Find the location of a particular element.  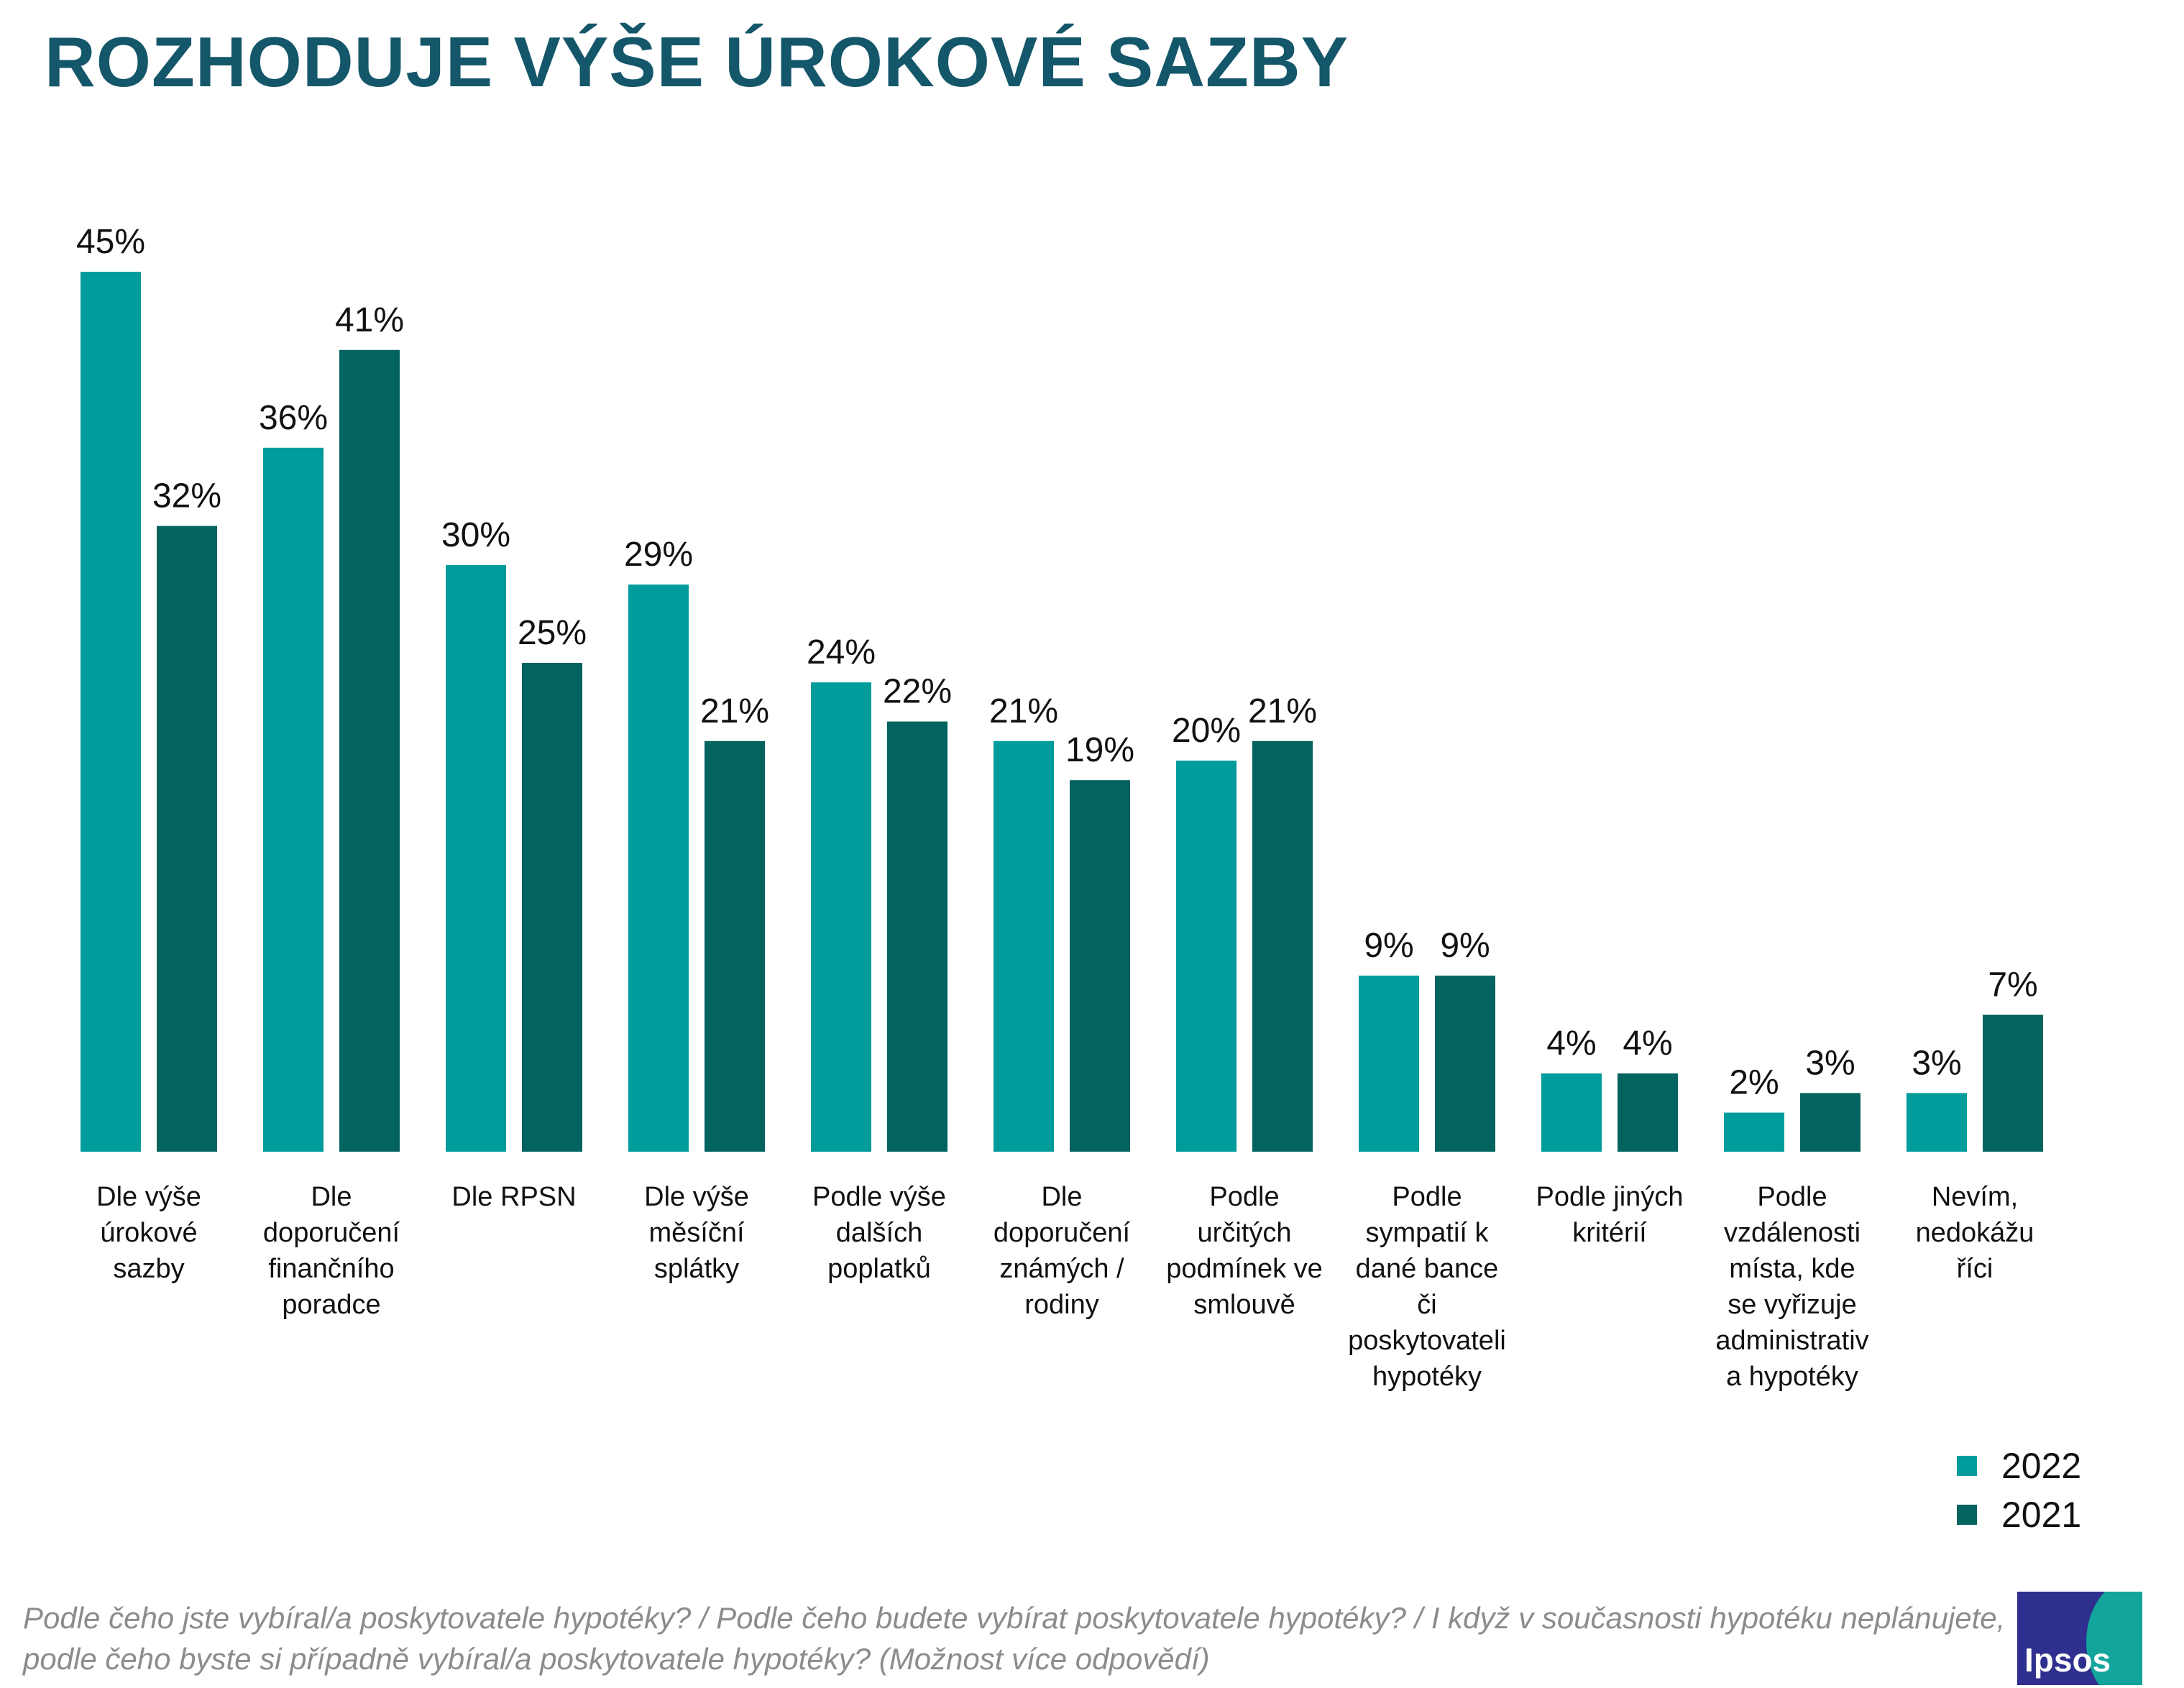

category-label-line: kritérií is located at coordinates (1609, 1233).